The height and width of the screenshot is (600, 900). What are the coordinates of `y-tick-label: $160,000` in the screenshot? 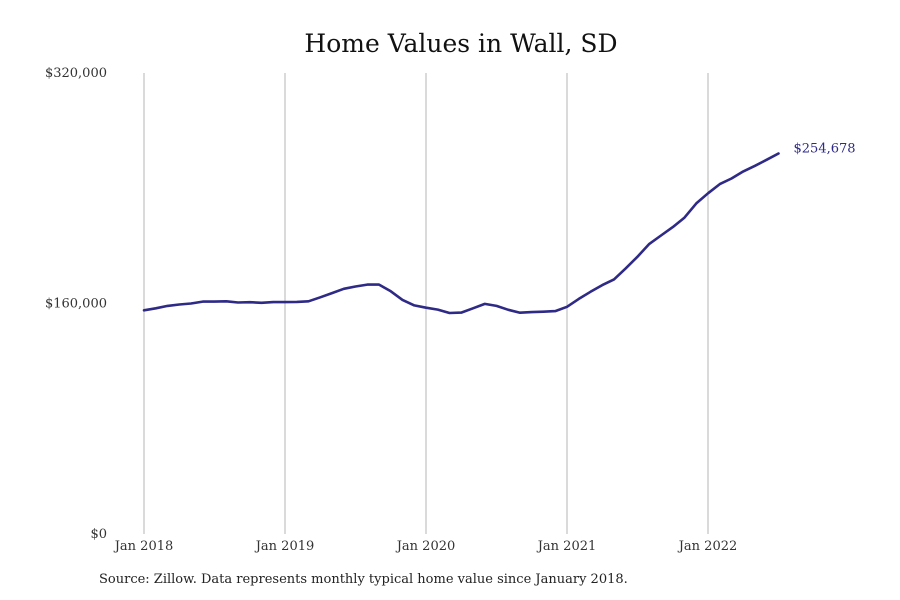 It's located at (76, 304).